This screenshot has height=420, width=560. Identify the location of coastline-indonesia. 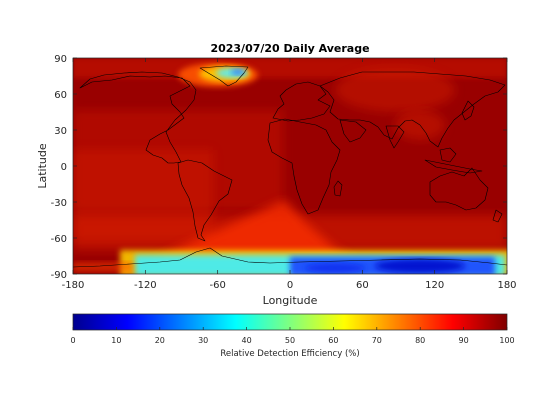
(453, 166).